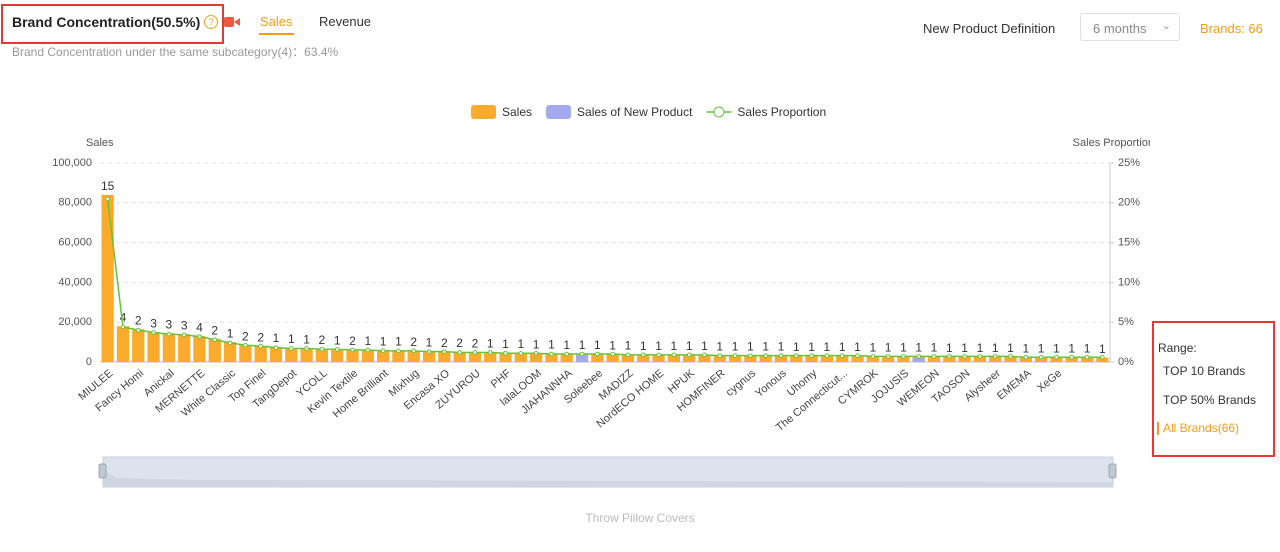  Describe the element at coordinates (1129, 203) in the screenshot. I see `y2-tick-label: 20%` at that location.